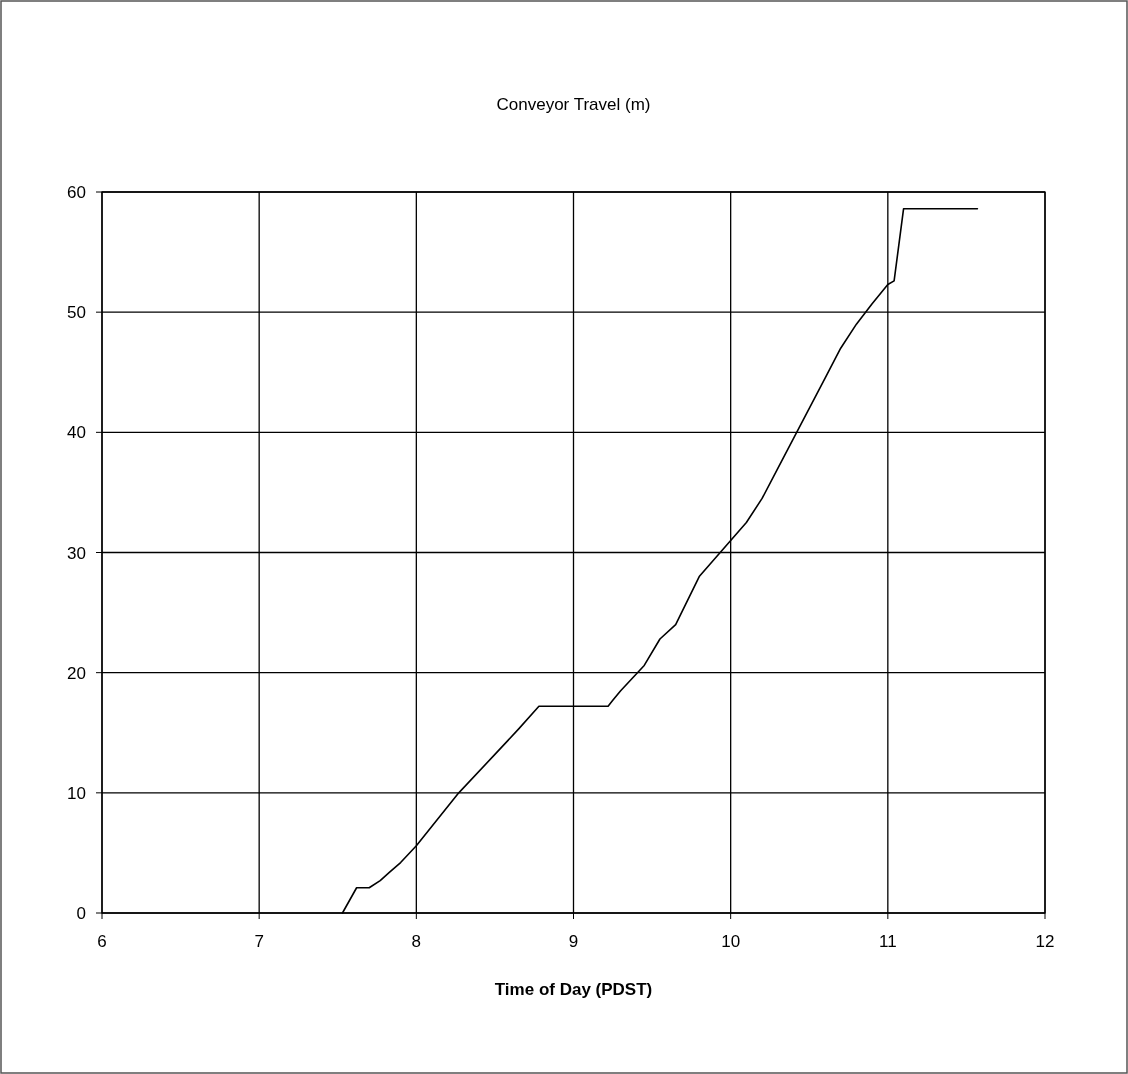 This screenshot has height=1074, width=1128. Describe the element at coordinates (731, 941) in the screenshot. I see `x-tick-label: 10` at that location.